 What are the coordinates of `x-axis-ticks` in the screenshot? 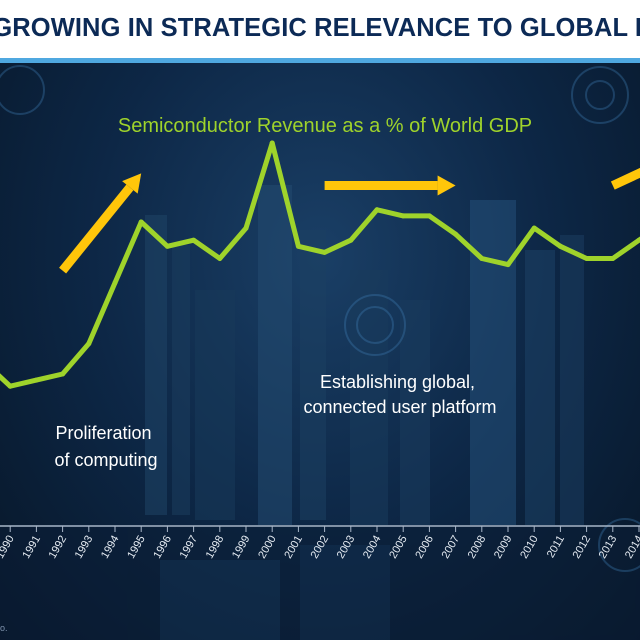 It's located at (324, 529).